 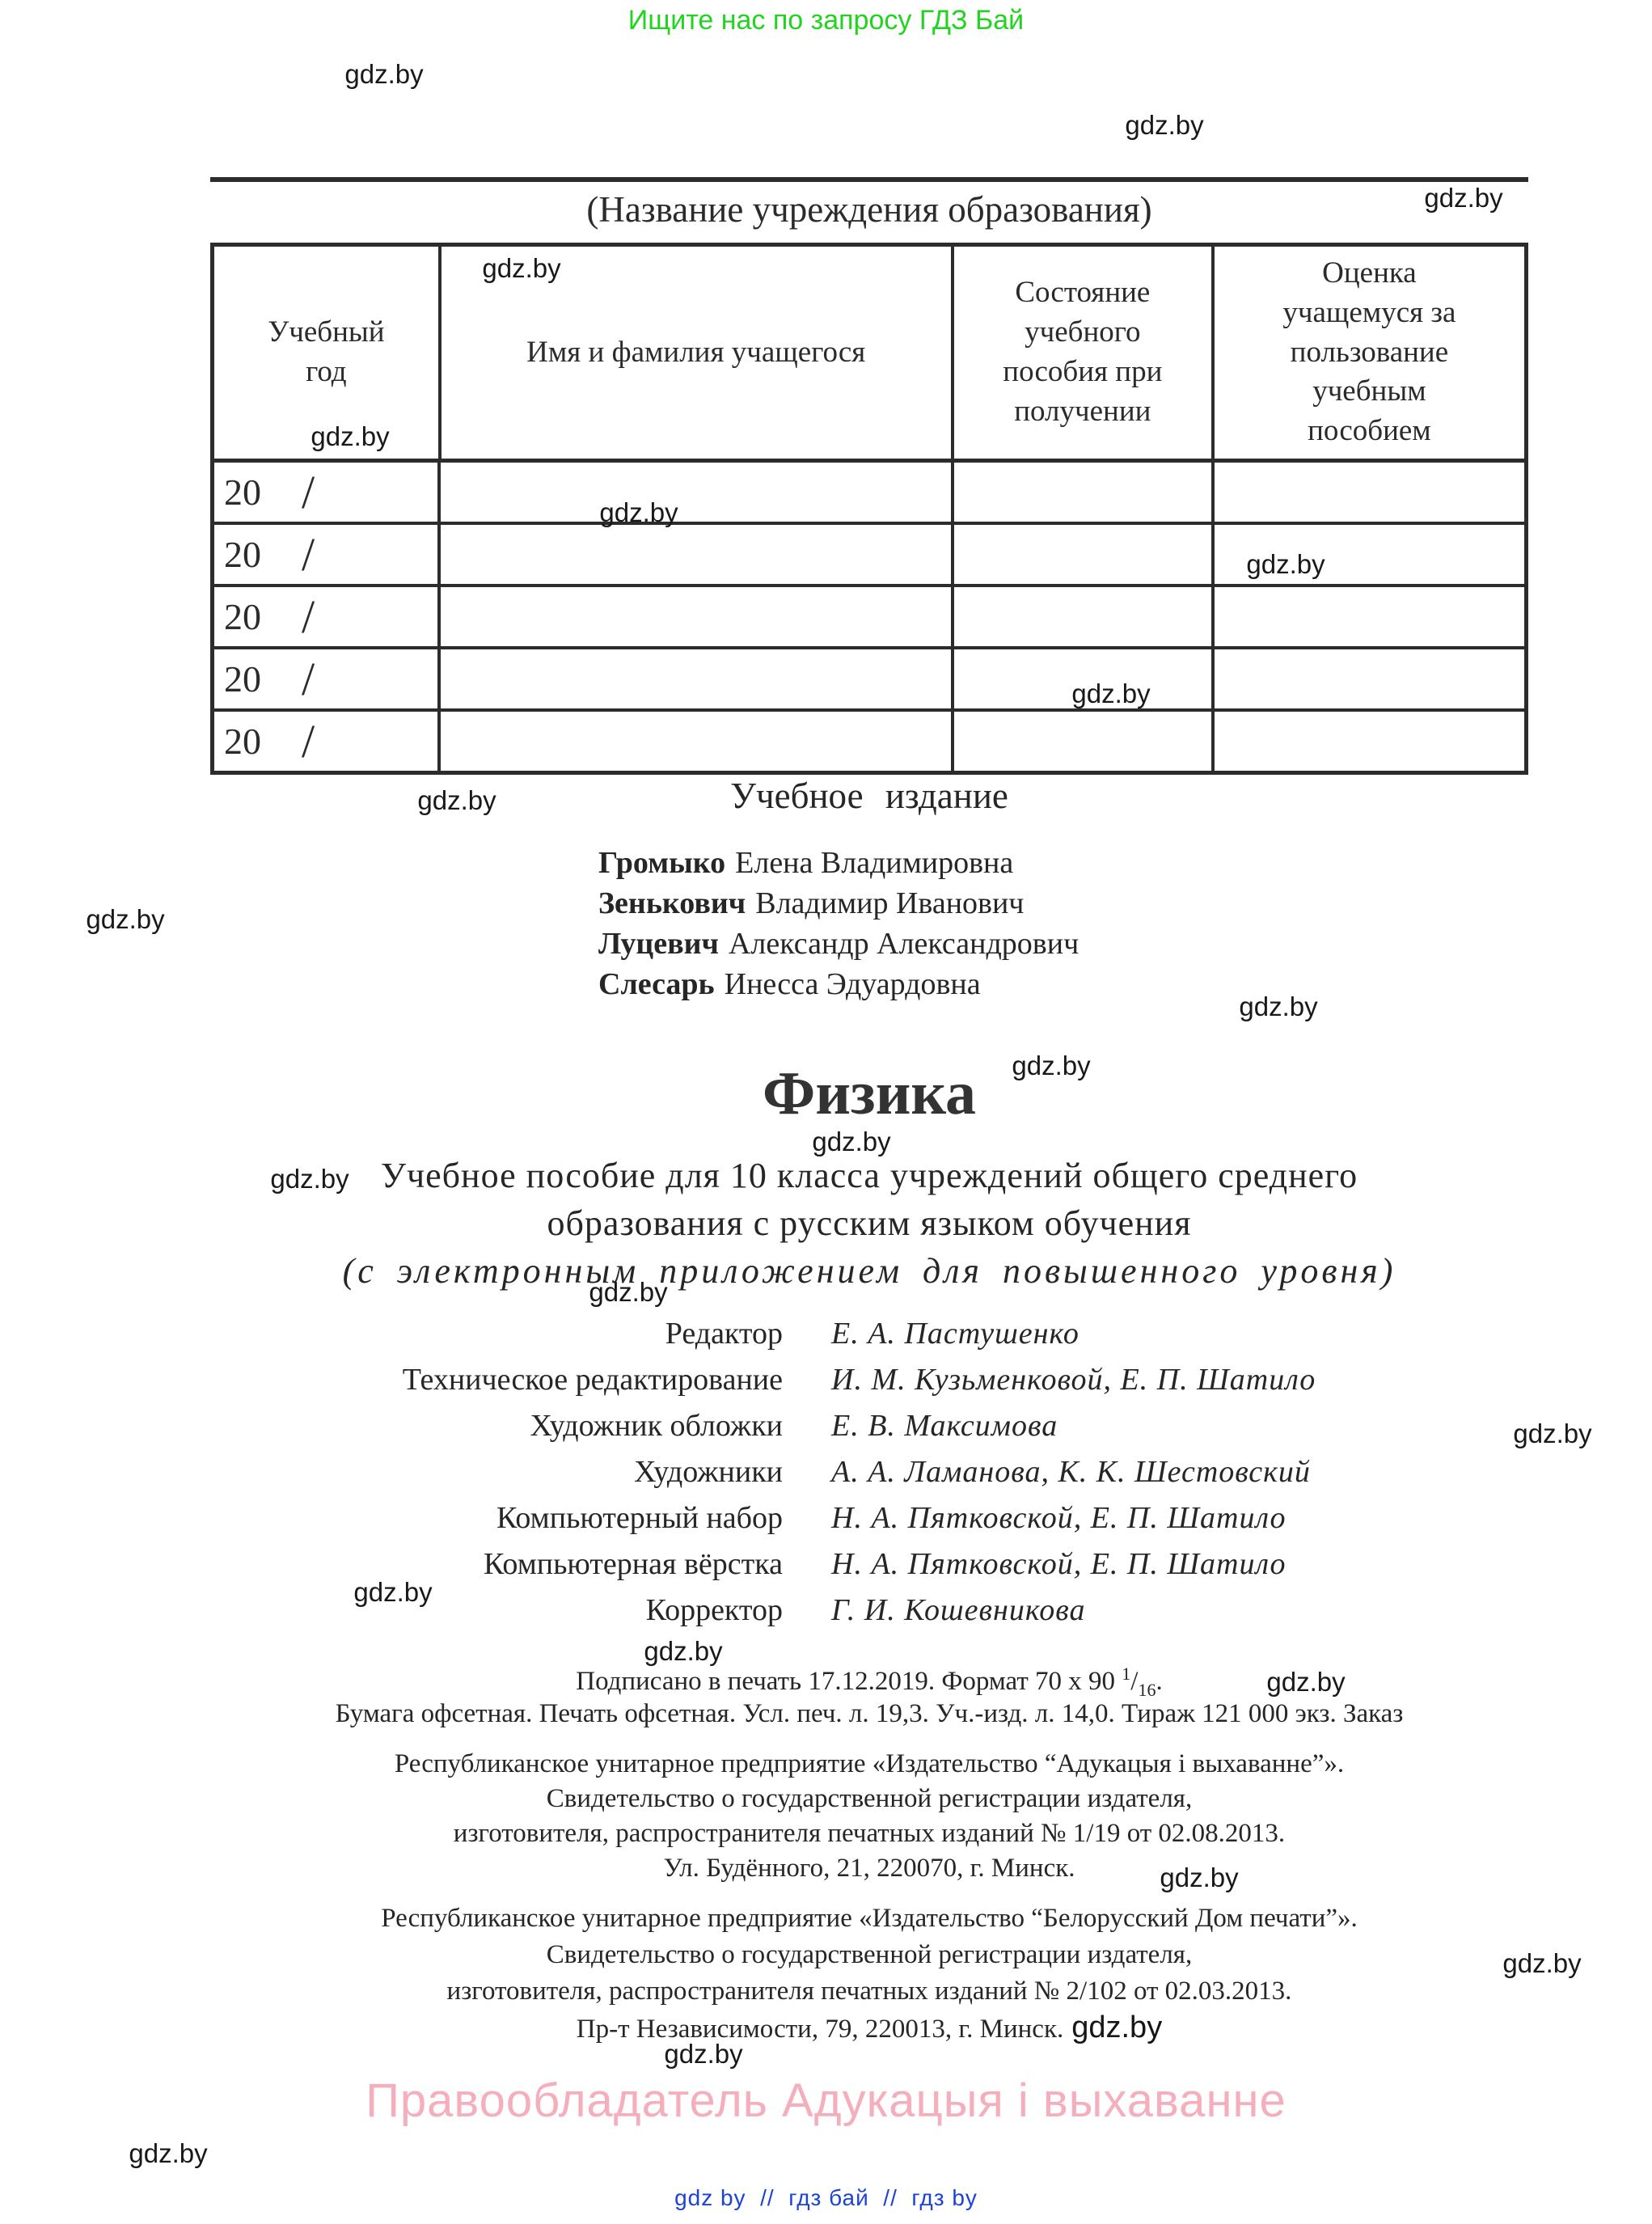 I want to click on subtitle-line: образования с русским языком обучения, so click(x=869, y=1223).